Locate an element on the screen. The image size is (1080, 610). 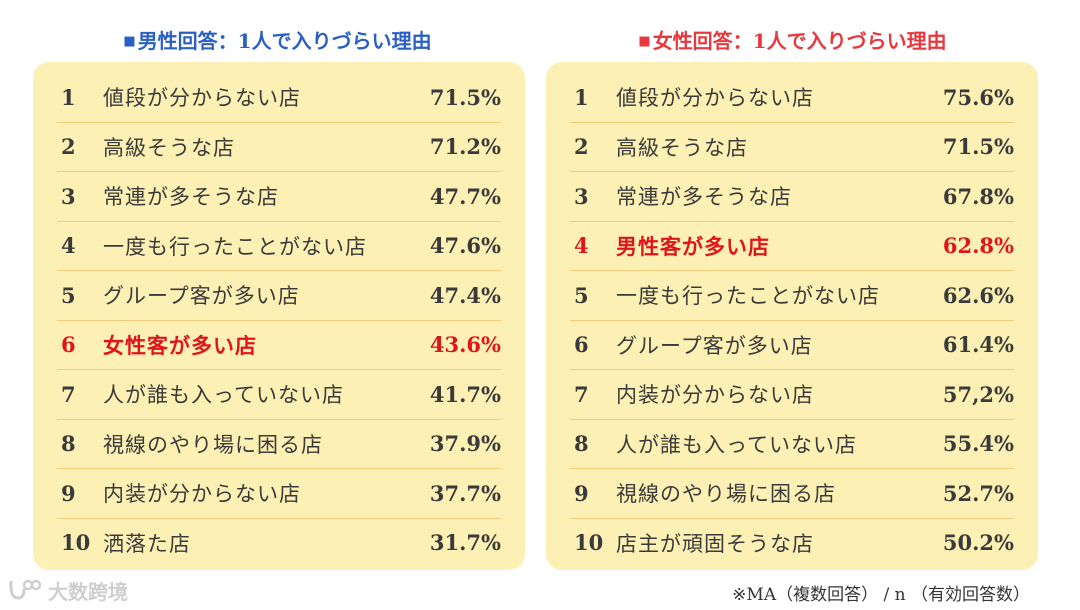
percentage-value: 43.6% is located at coordinates (465, 345).